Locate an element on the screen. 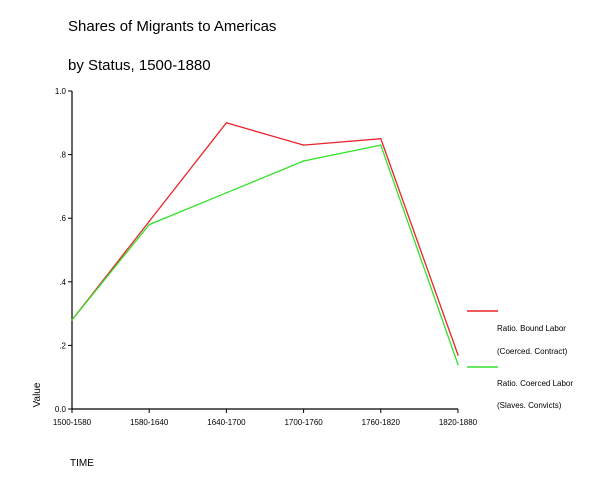 The height and width of the screenshot is (479, 600). chart-title-line-2: by Status, 1500-1880 is located at coordinates (139, 65).